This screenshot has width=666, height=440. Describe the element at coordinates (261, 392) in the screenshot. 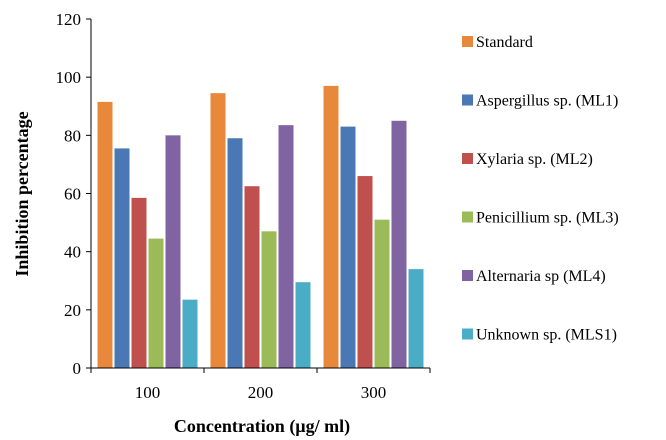

I see `x-tick-label: 200` at that location.